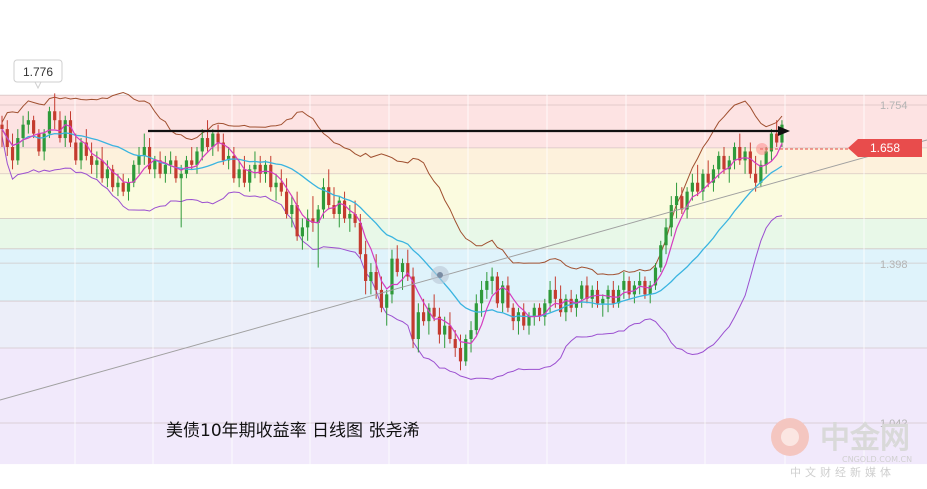 This screenshot has height=489, width=927. I want to click on y-tick-label: 1.754, so click(894, 106).